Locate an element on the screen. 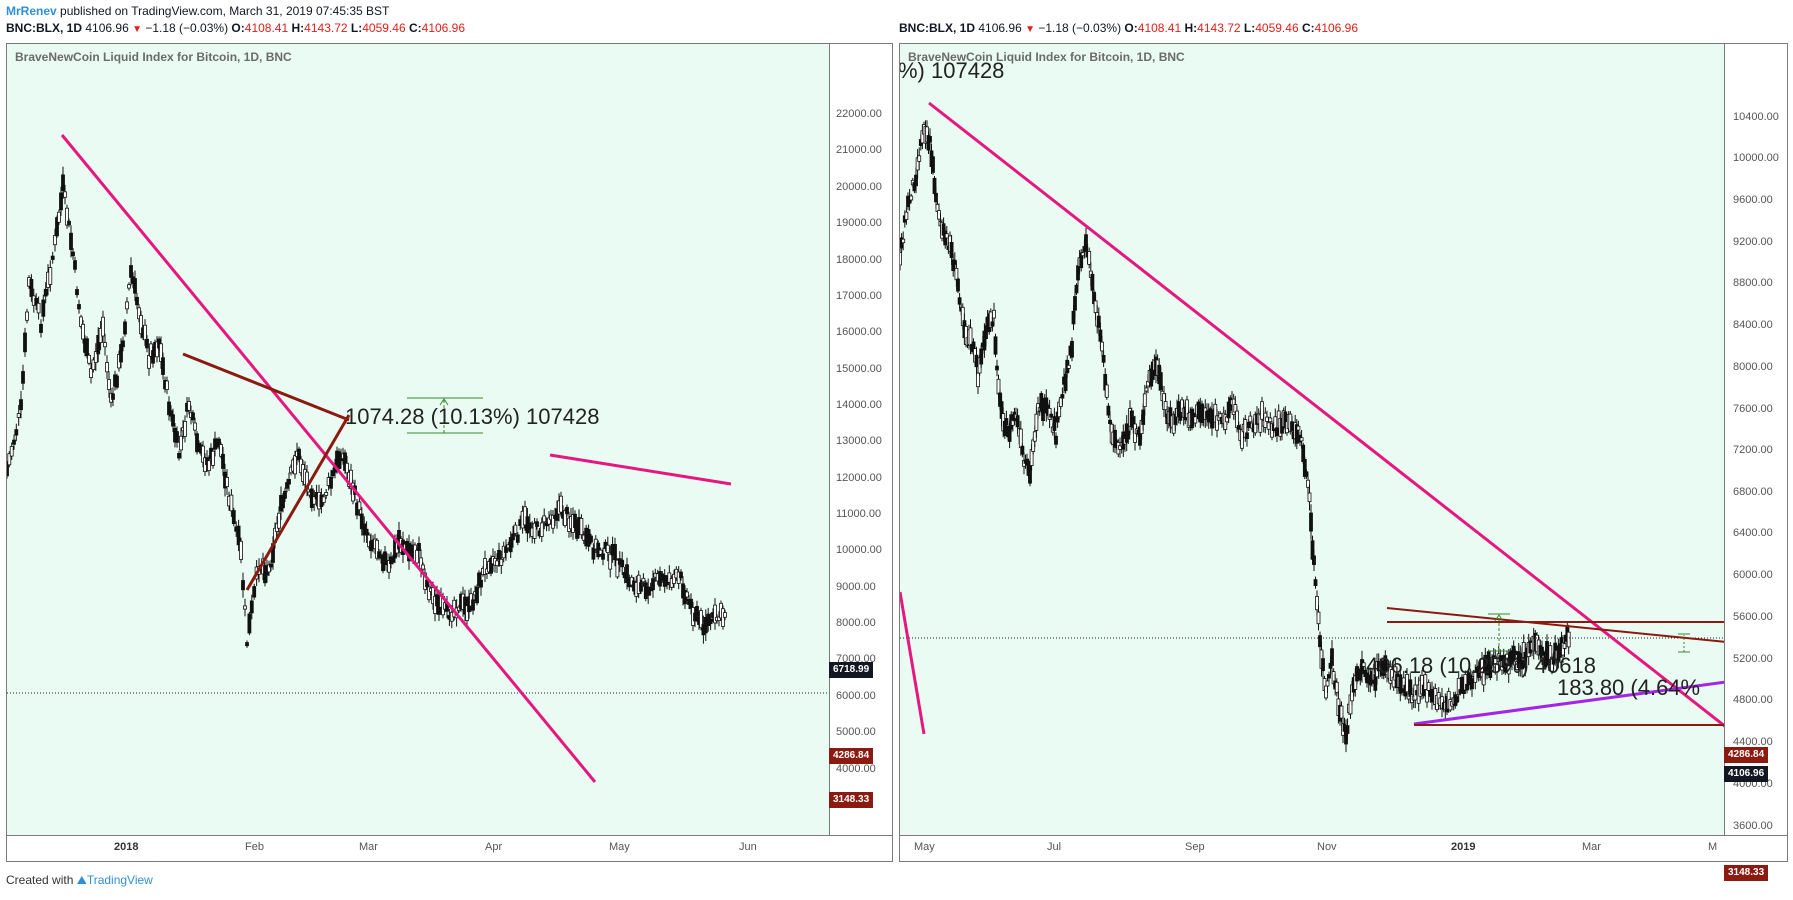 The width and height of the screenshot is (1793, 900). created-with-text: Created with is located at coordinates (40, 880).